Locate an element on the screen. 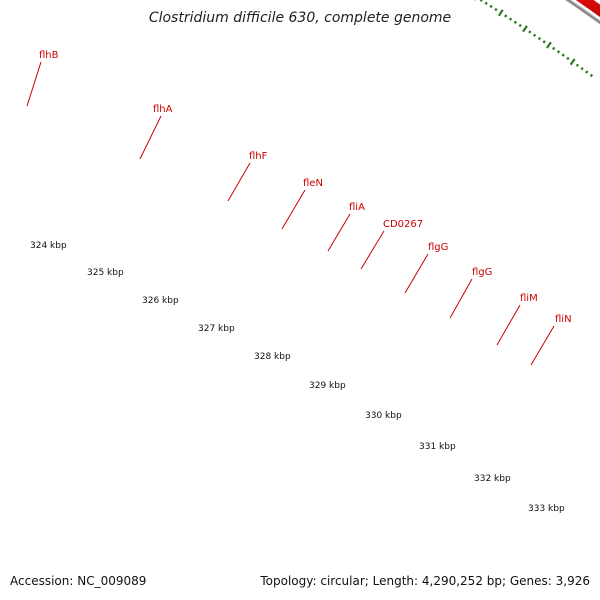  gene-label-fliM: fliM is located at coordinates (517, 319).